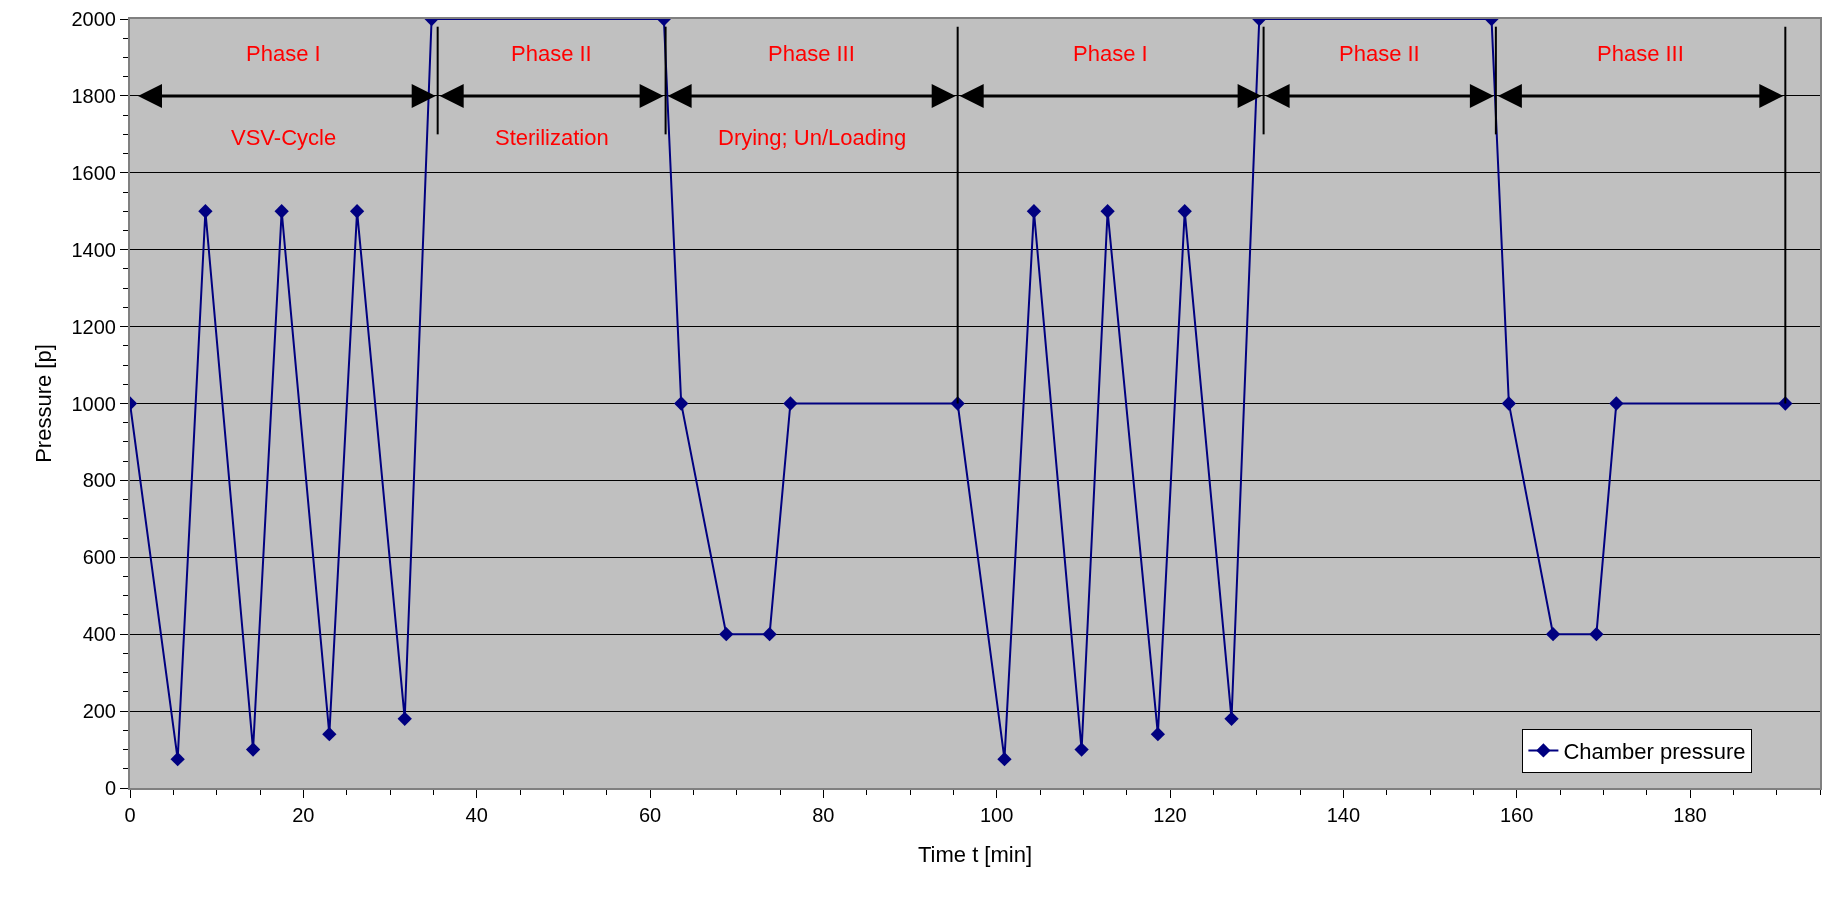 The image size is (1826, 898). Describe the element at coordinates (93, 19) in the screenshot. I see `y-tick-label: 2000` at that location.